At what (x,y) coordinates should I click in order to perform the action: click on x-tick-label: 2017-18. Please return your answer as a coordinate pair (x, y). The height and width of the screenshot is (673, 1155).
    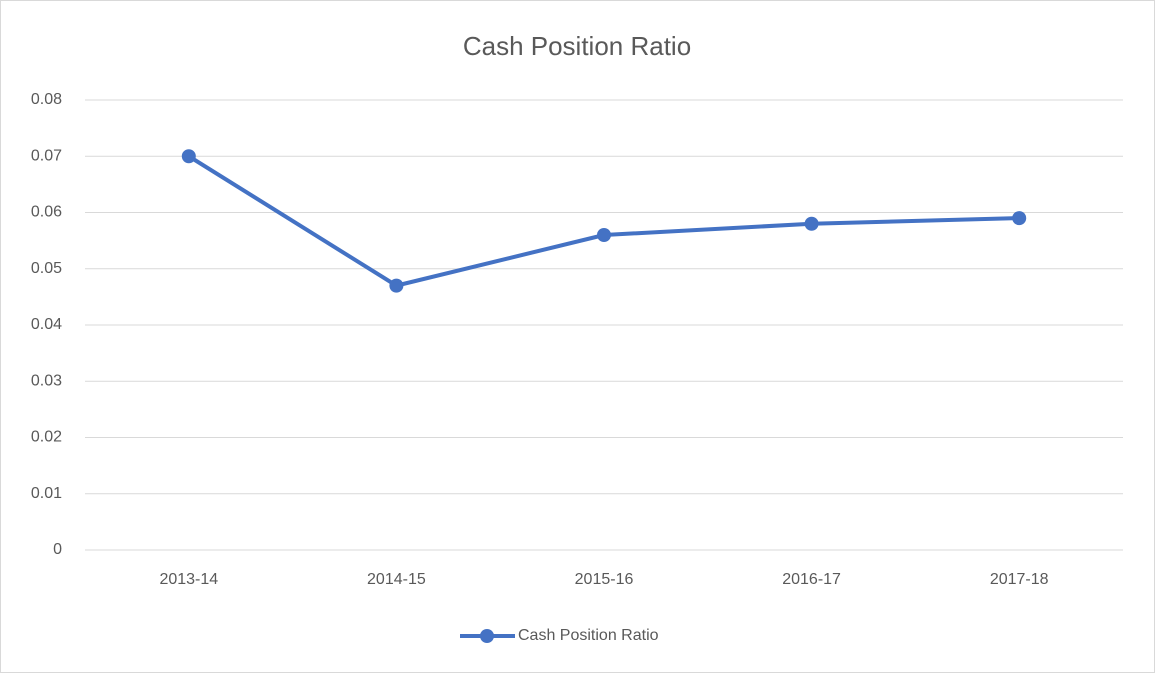
    Looking at the image, I should click on (1019, 579).